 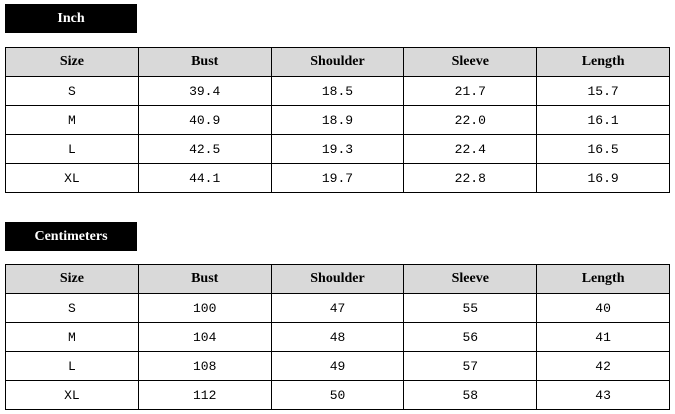 What do you see at coordinates (204, 91) in the screenshot?
I see `table-cell: 39.4` at bounding box center [204, 91].